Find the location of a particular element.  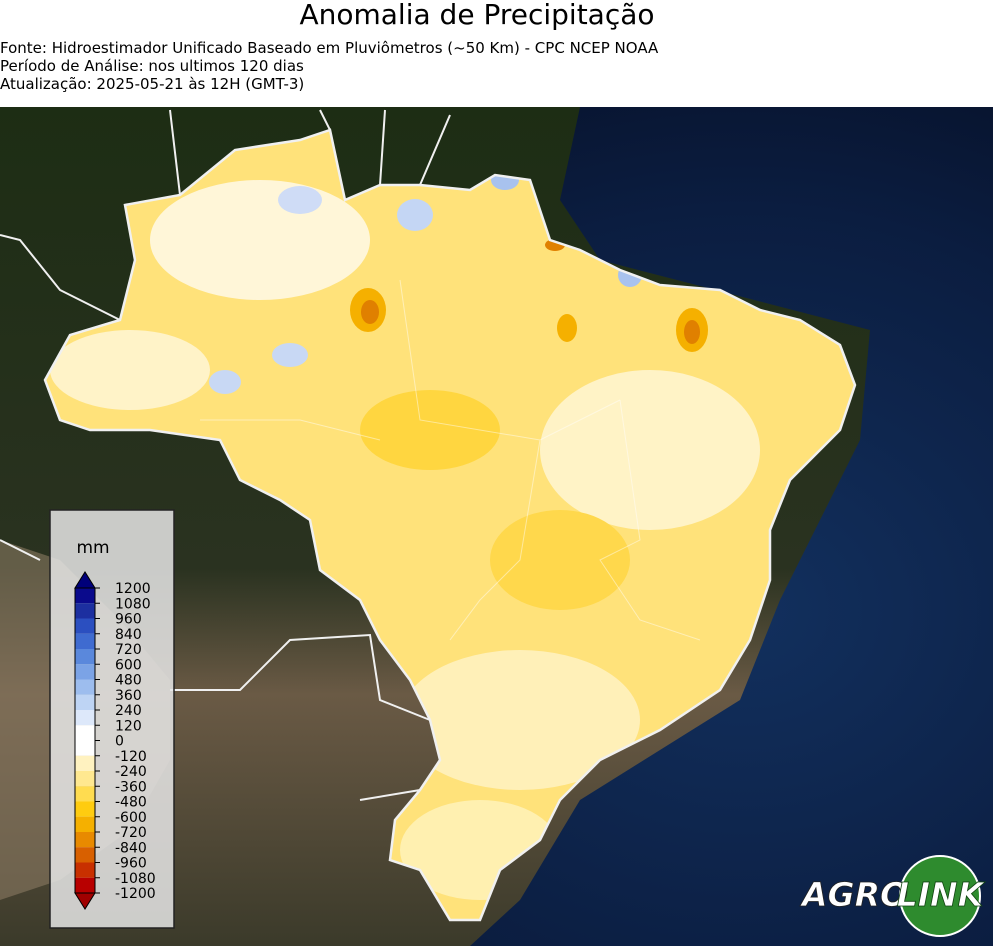

colorbar-tick-label: 1080 is located at coordinates (133, 604).